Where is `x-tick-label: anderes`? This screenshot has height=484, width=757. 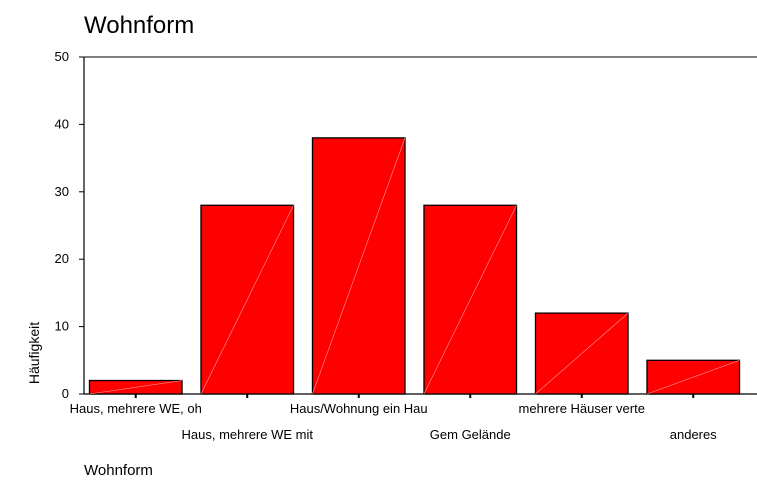 x-tick-label: anderes is located at coordinates (693, 434).